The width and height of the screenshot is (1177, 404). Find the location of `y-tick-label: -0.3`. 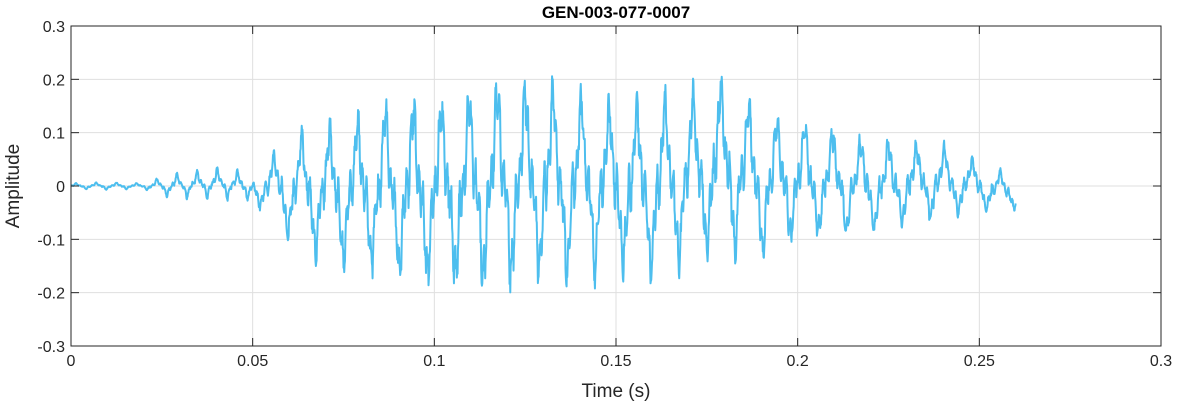

y-tick-label: -0.3 is located at coordinates (51, 347).